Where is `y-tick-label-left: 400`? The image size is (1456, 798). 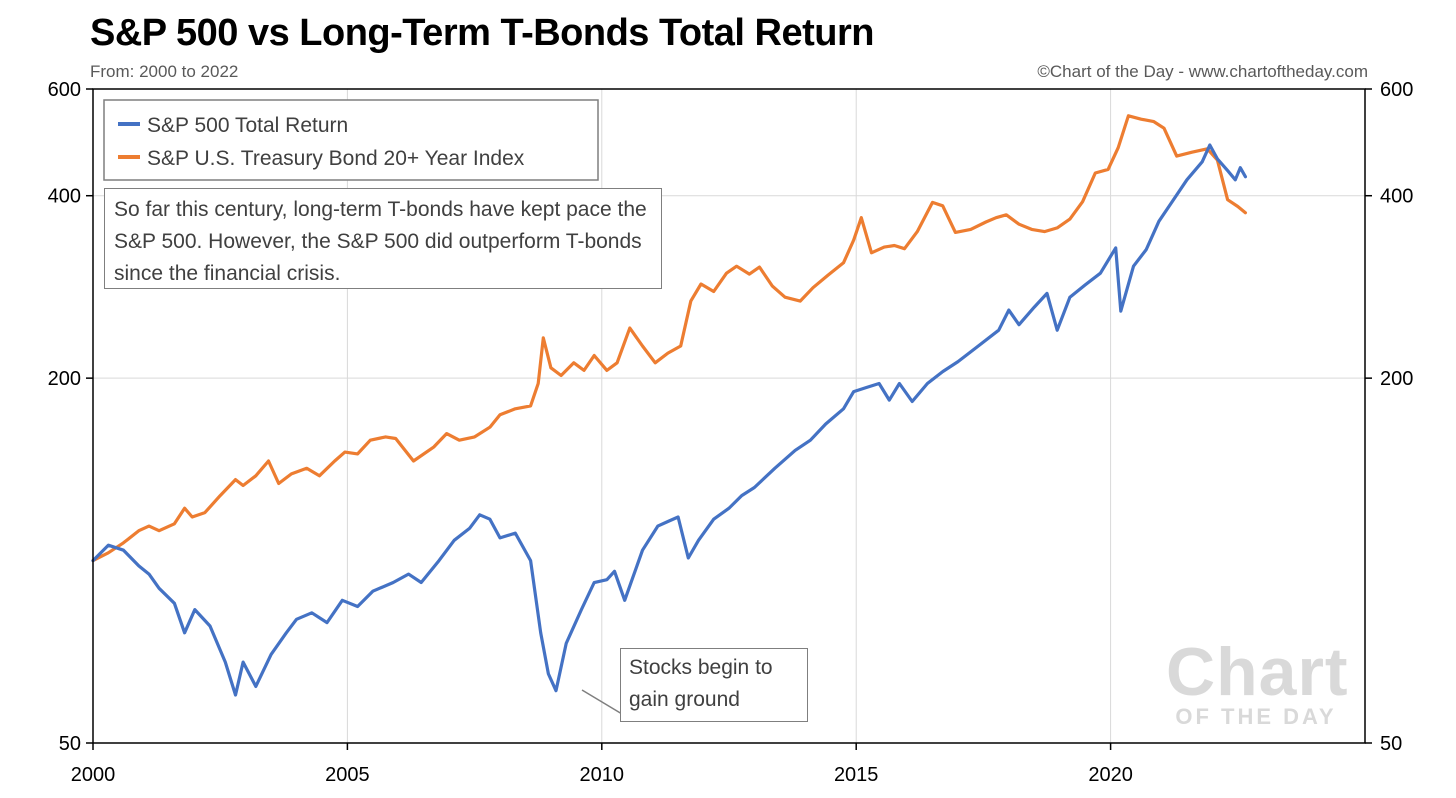 y-tick-label-left: 400 is located at coordinates (64, 197).